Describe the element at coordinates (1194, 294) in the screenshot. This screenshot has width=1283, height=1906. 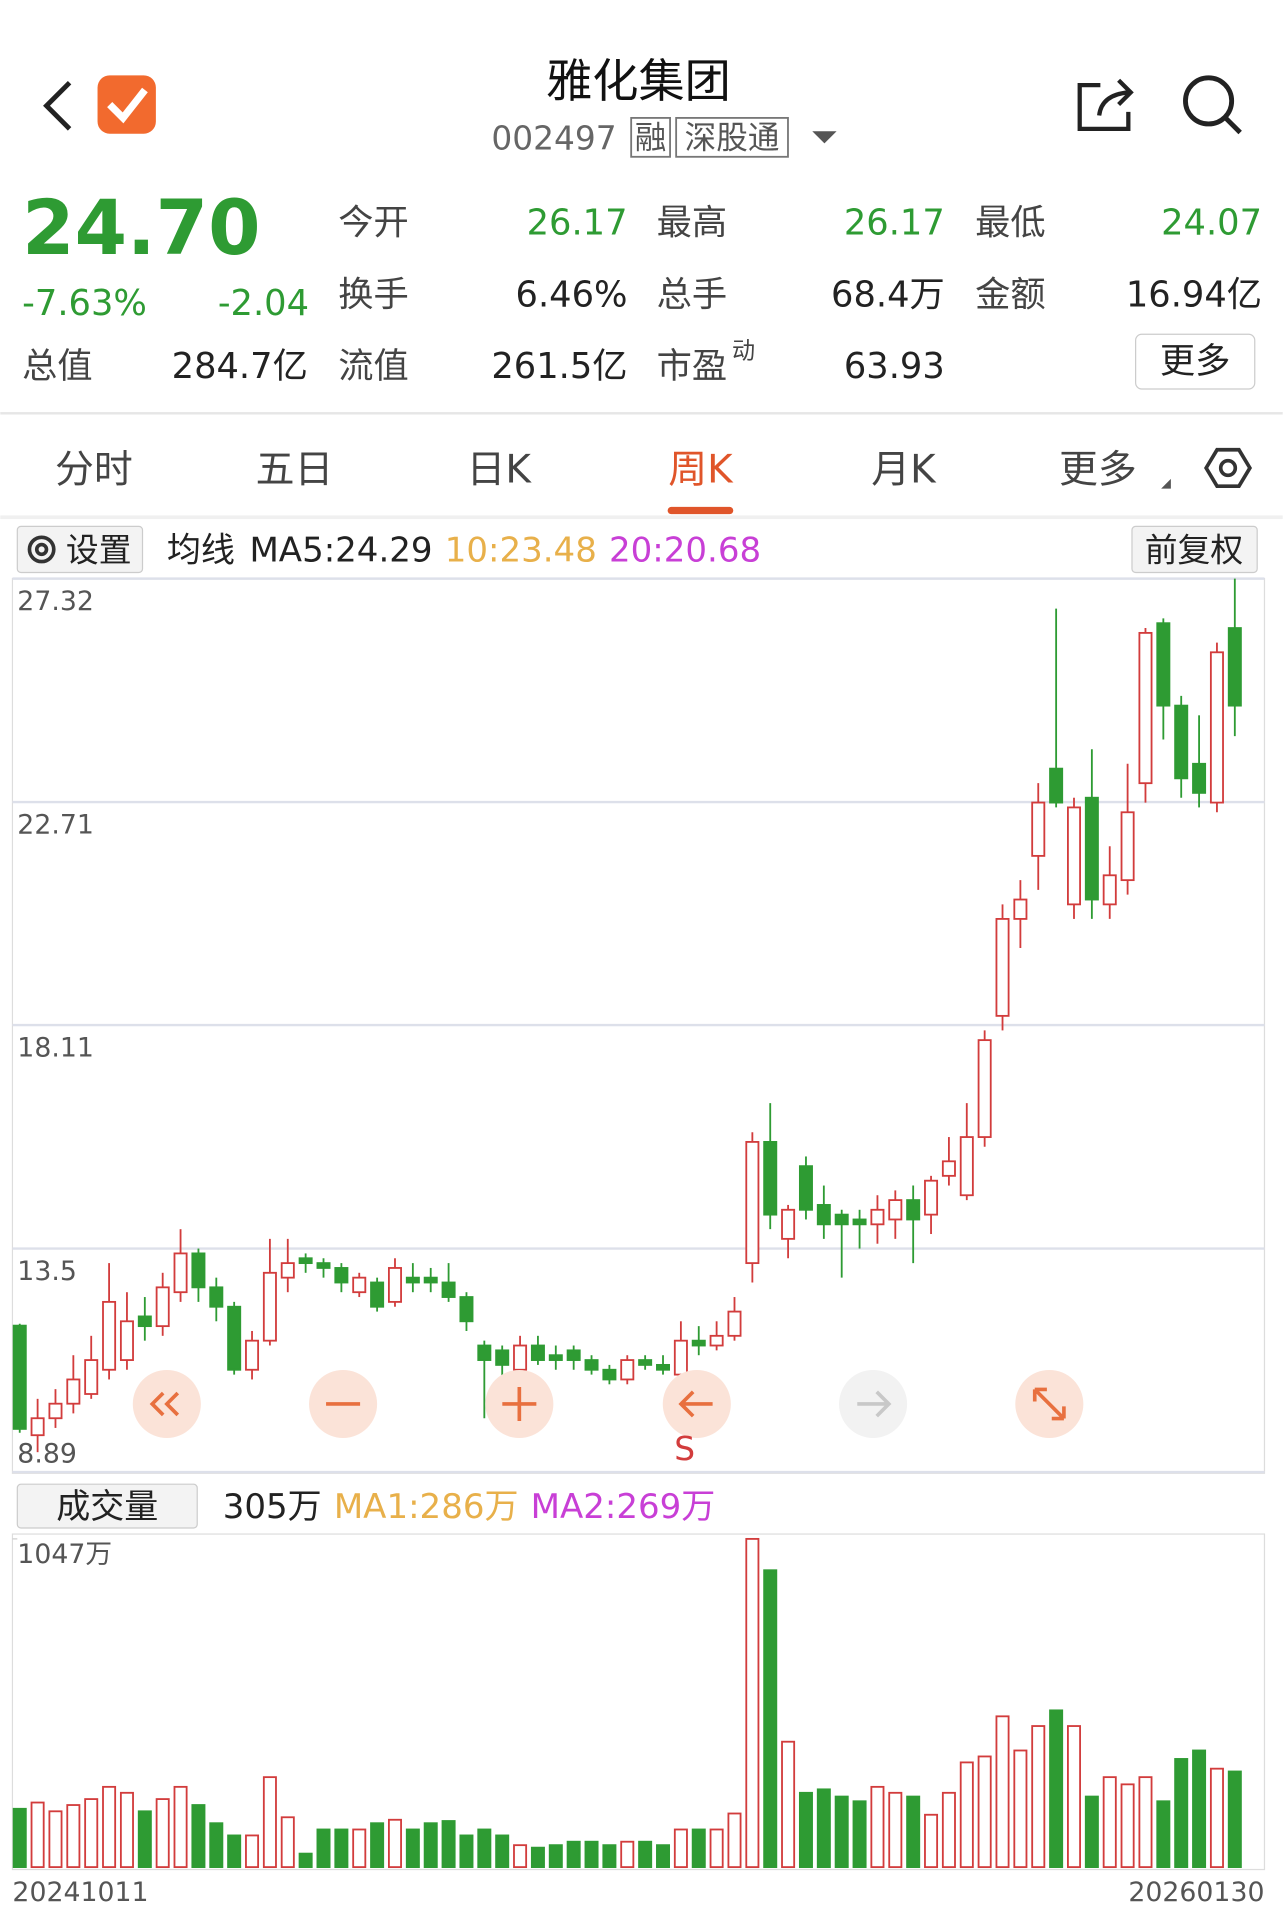
I see `stat-value: 16.94亿` at that location.